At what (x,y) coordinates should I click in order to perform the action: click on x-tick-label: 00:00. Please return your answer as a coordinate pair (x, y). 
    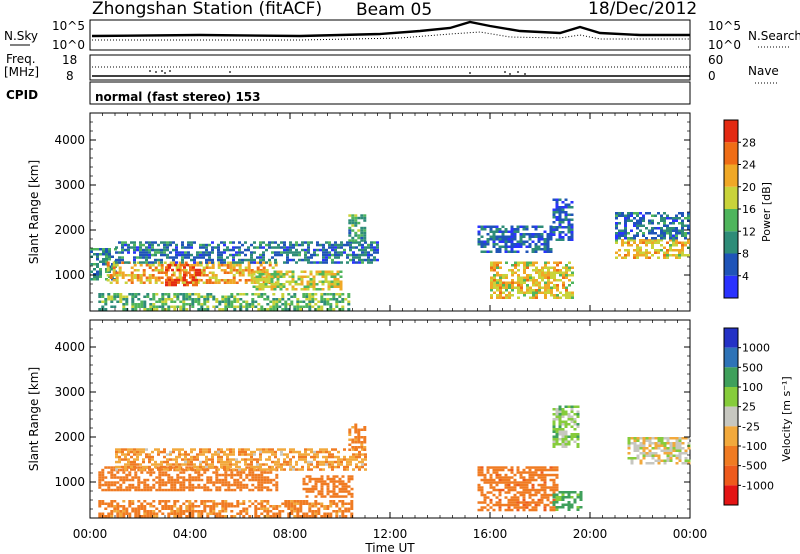
    Looking at the image, I should click on (90, 534).